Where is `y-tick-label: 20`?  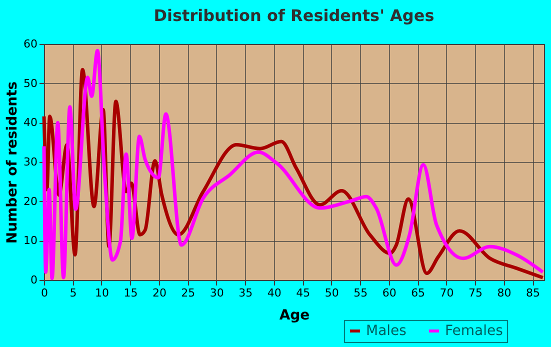 y-tick-label: 20 is located at coordinates (31, 201).